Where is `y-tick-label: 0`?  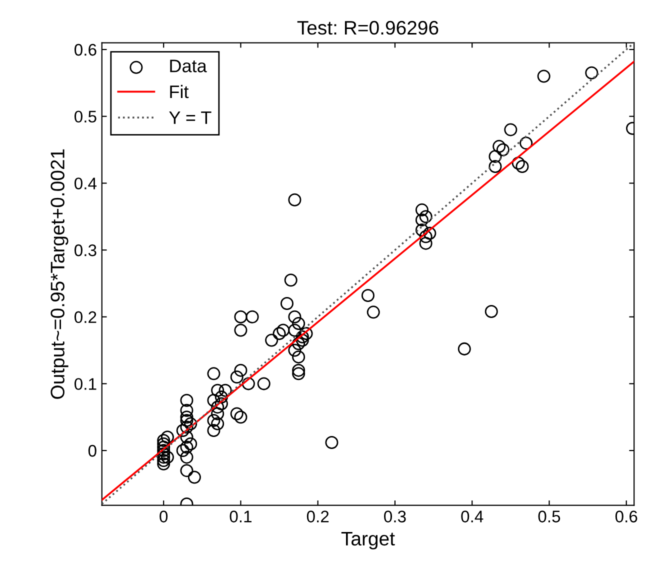
y-tick-label: 0 is located at coordinates (92, 450).